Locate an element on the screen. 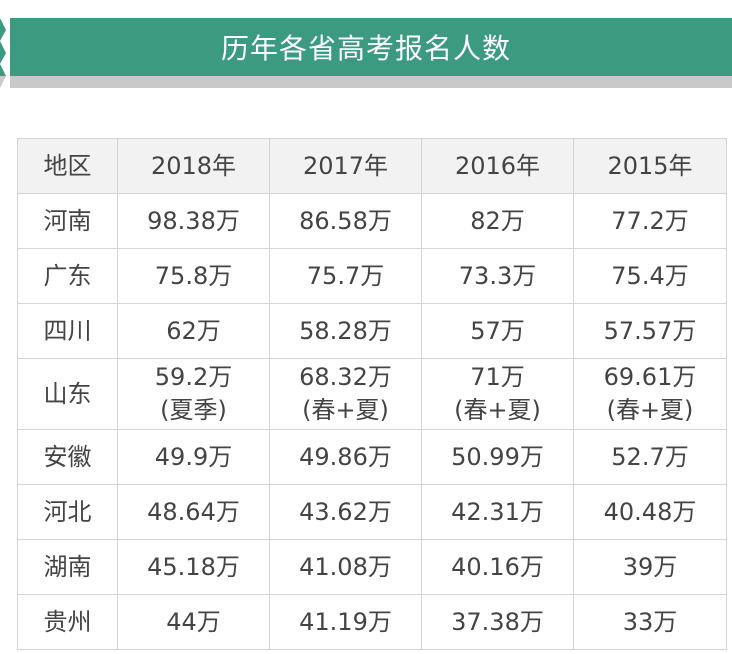  value-text: 69.61万 is located at coordinates (650, 377).